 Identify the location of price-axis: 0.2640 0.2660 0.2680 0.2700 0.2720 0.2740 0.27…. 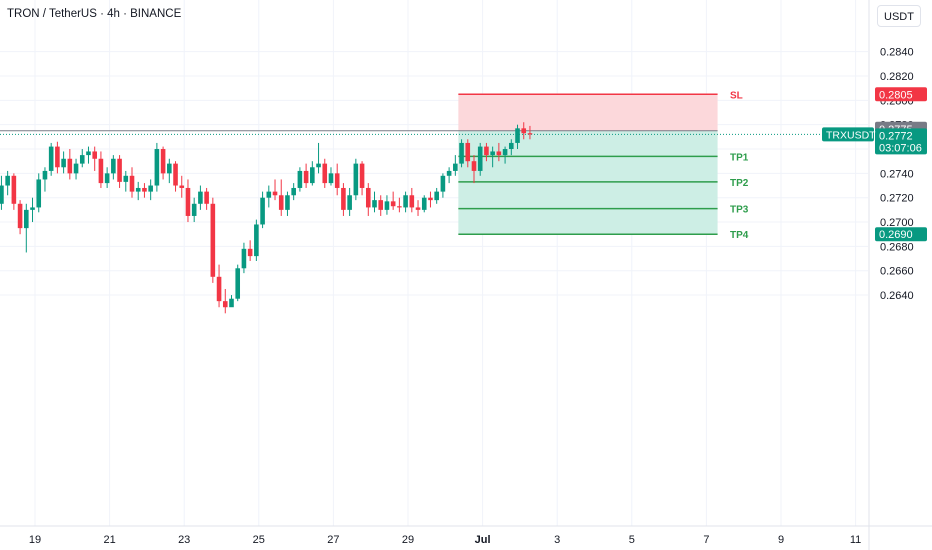
(897, 174).